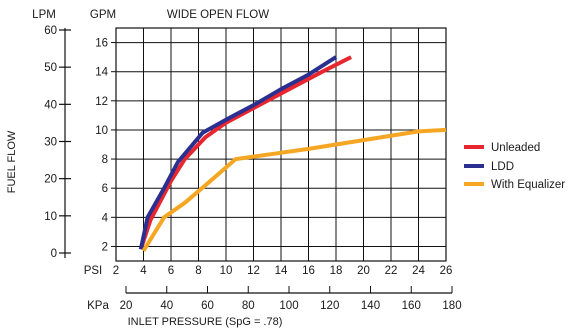  Describe the element at coordinates (226, 271) in the screenshot. I see `psi-tick-label: 10` at that location.